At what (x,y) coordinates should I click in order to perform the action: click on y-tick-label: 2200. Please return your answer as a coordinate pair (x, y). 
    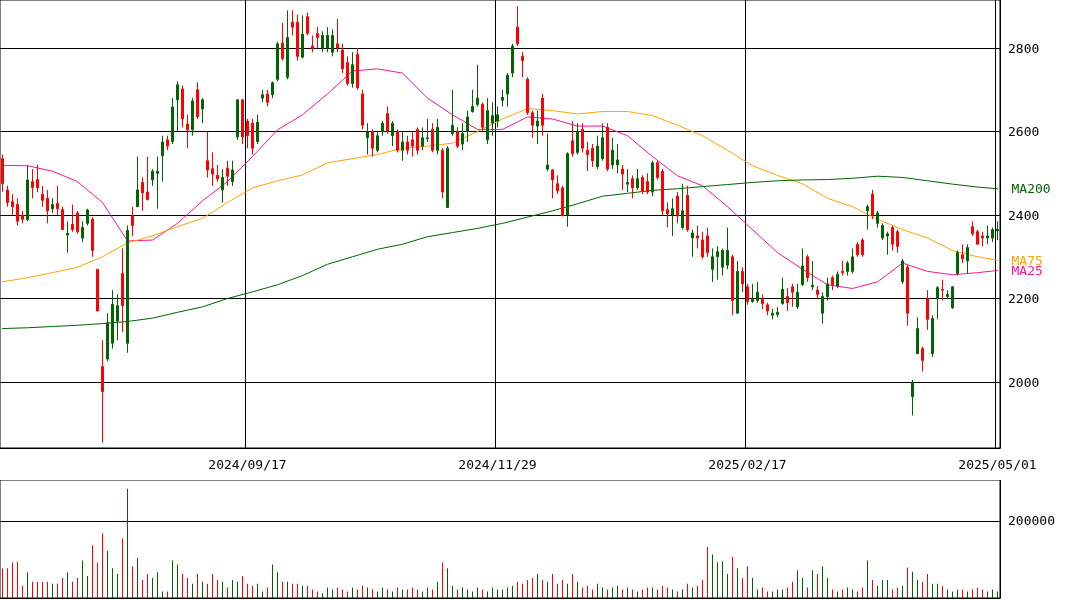
    Looking at the image, I should click on (1024, 299).